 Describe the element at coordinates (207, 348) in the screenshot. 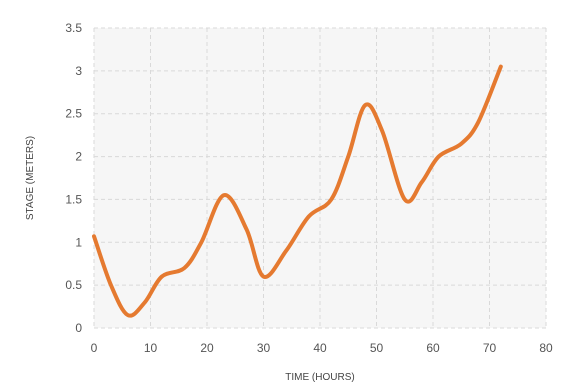

I see `x-tick-label: 20` at that location.